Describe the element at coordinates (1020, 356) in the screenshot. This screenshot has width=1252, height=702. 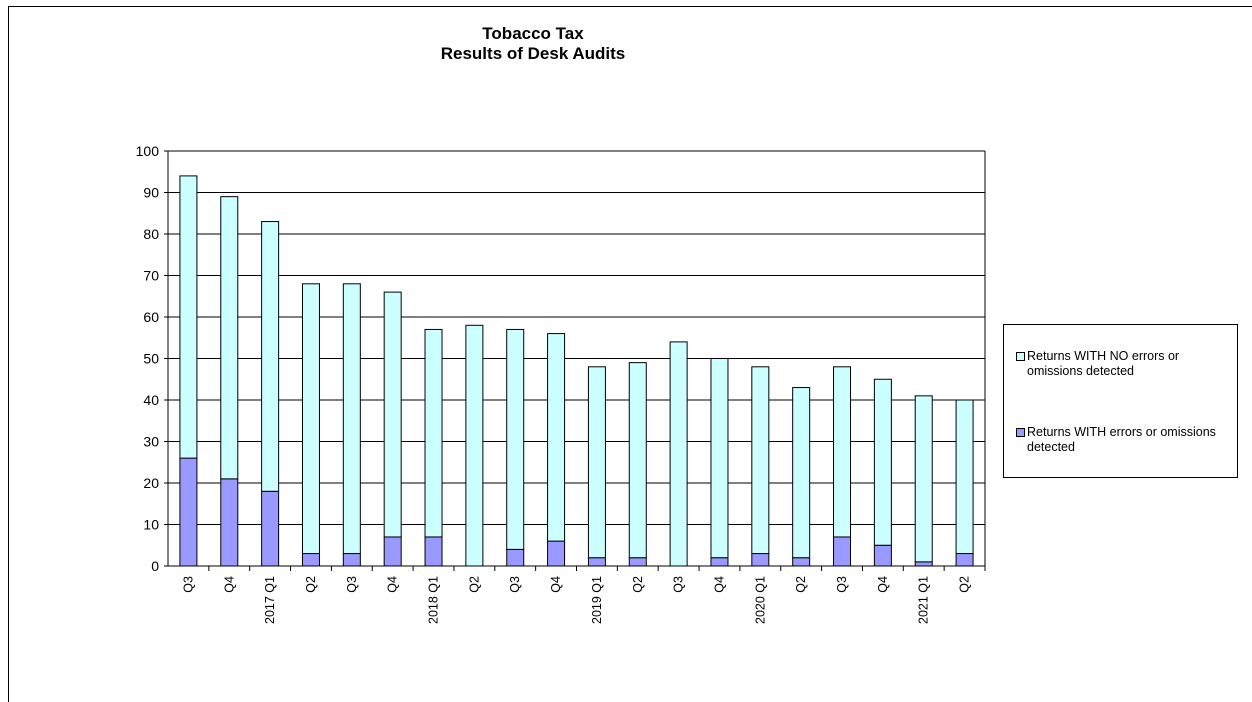
I see `legend-swatch-no-errors` at that location.